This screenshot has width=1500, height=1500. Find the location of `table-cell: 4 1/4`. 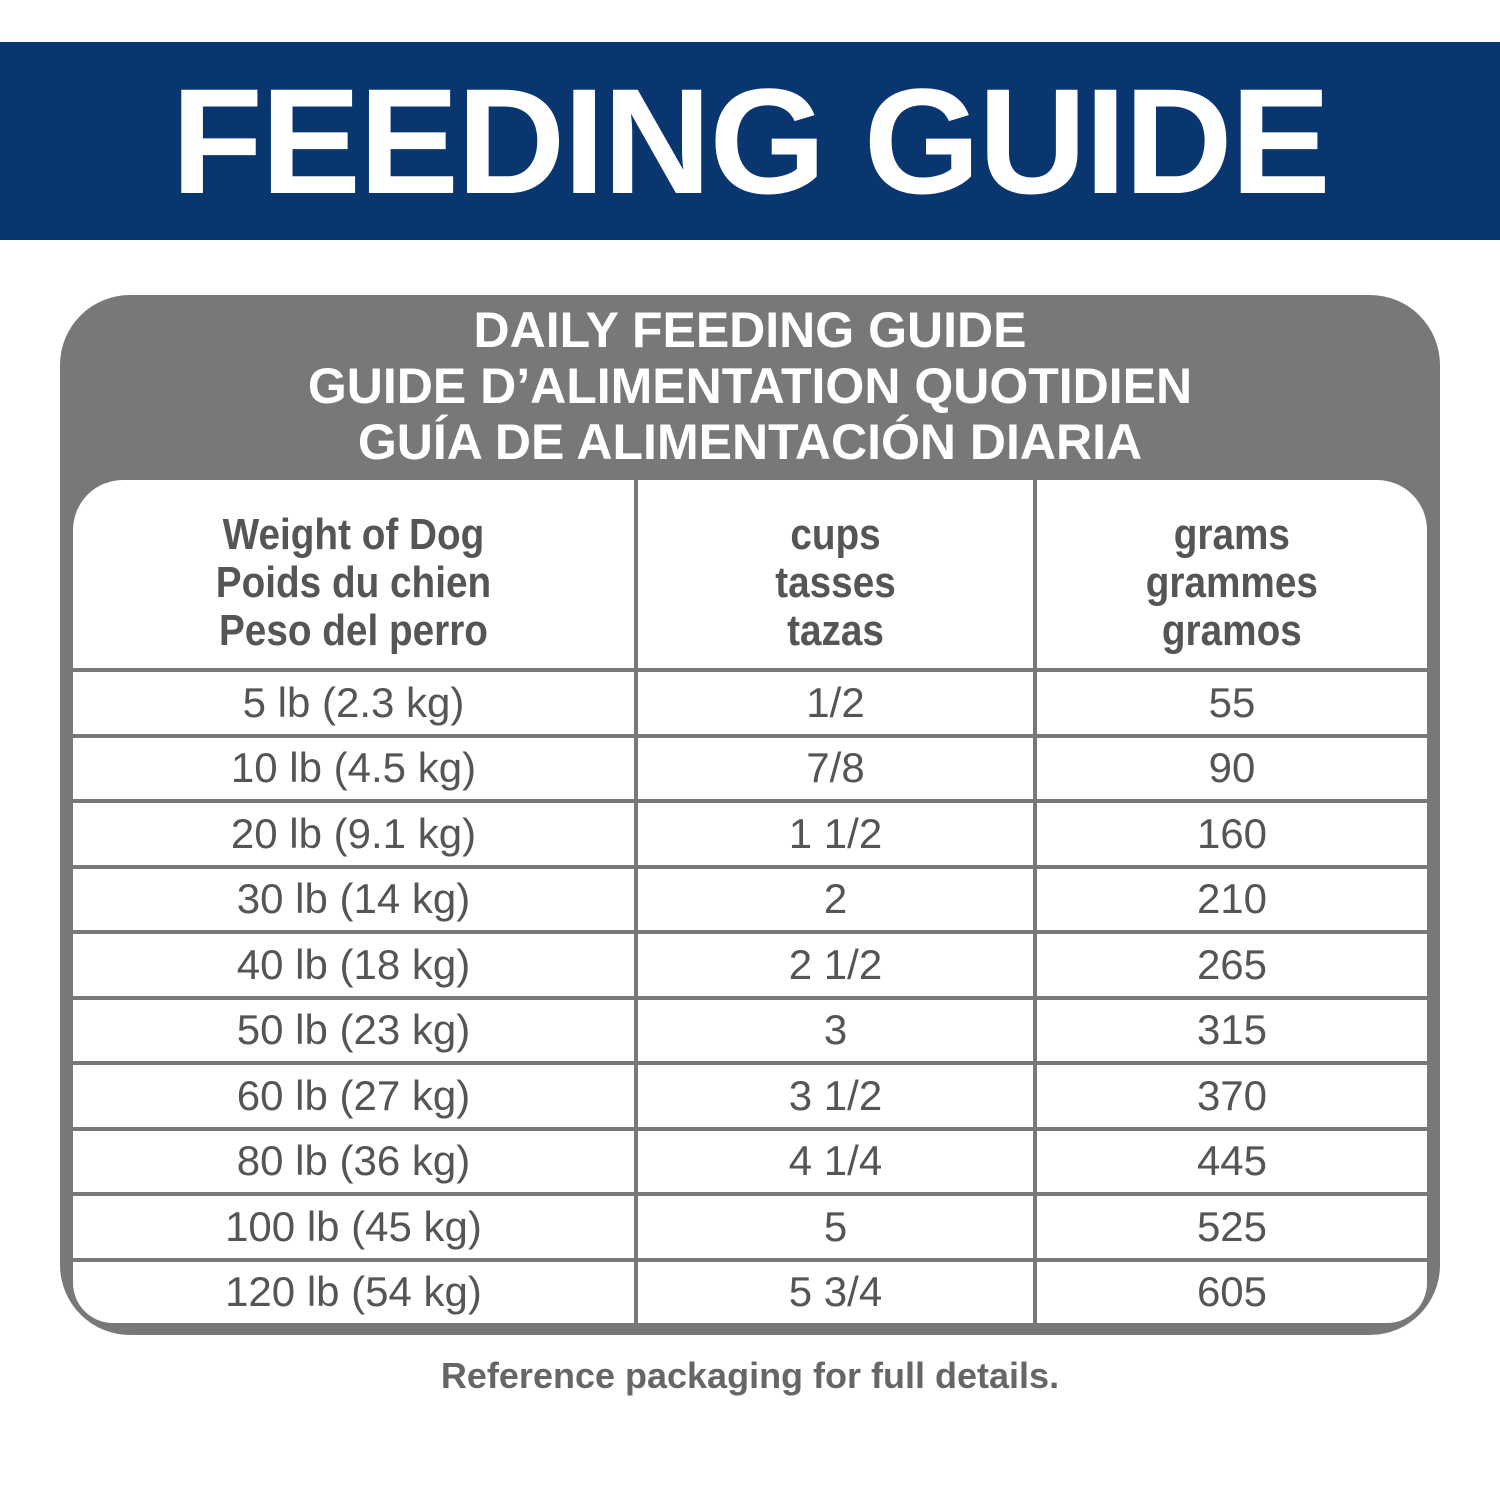

table-cell: 4 1/4 is located at coordinates (835, 1161).